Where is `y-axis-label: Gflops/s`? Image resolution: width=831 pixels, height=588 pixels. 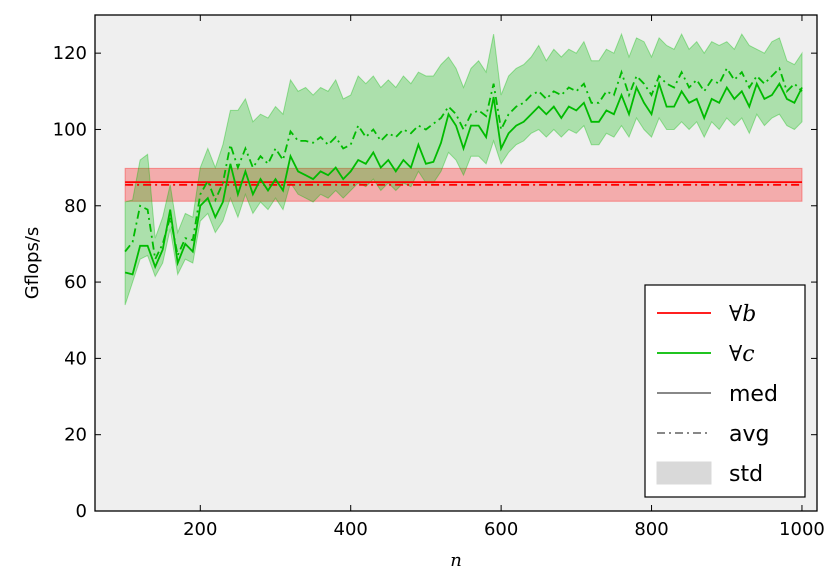 y-axis-label: Gflops/s is located at coordinates (32, 263).